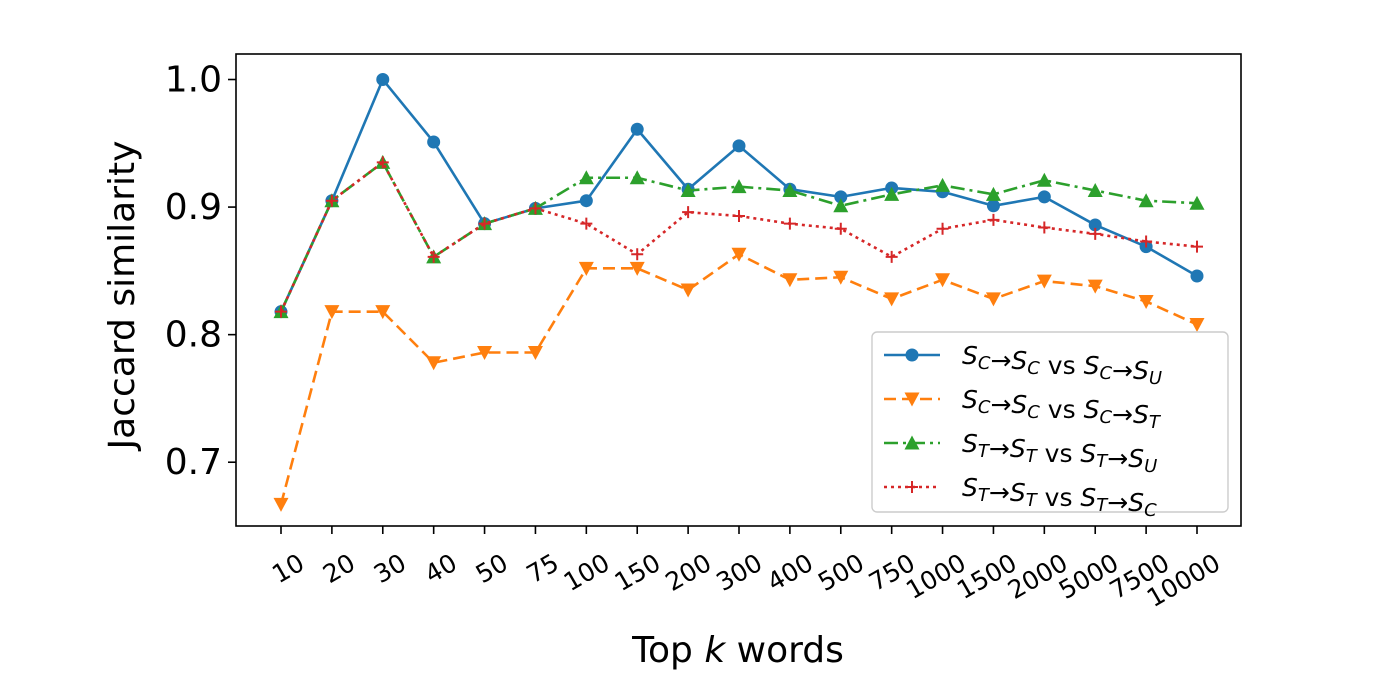  I want to click on y-tick-label: 0.8, so click(193, 335).